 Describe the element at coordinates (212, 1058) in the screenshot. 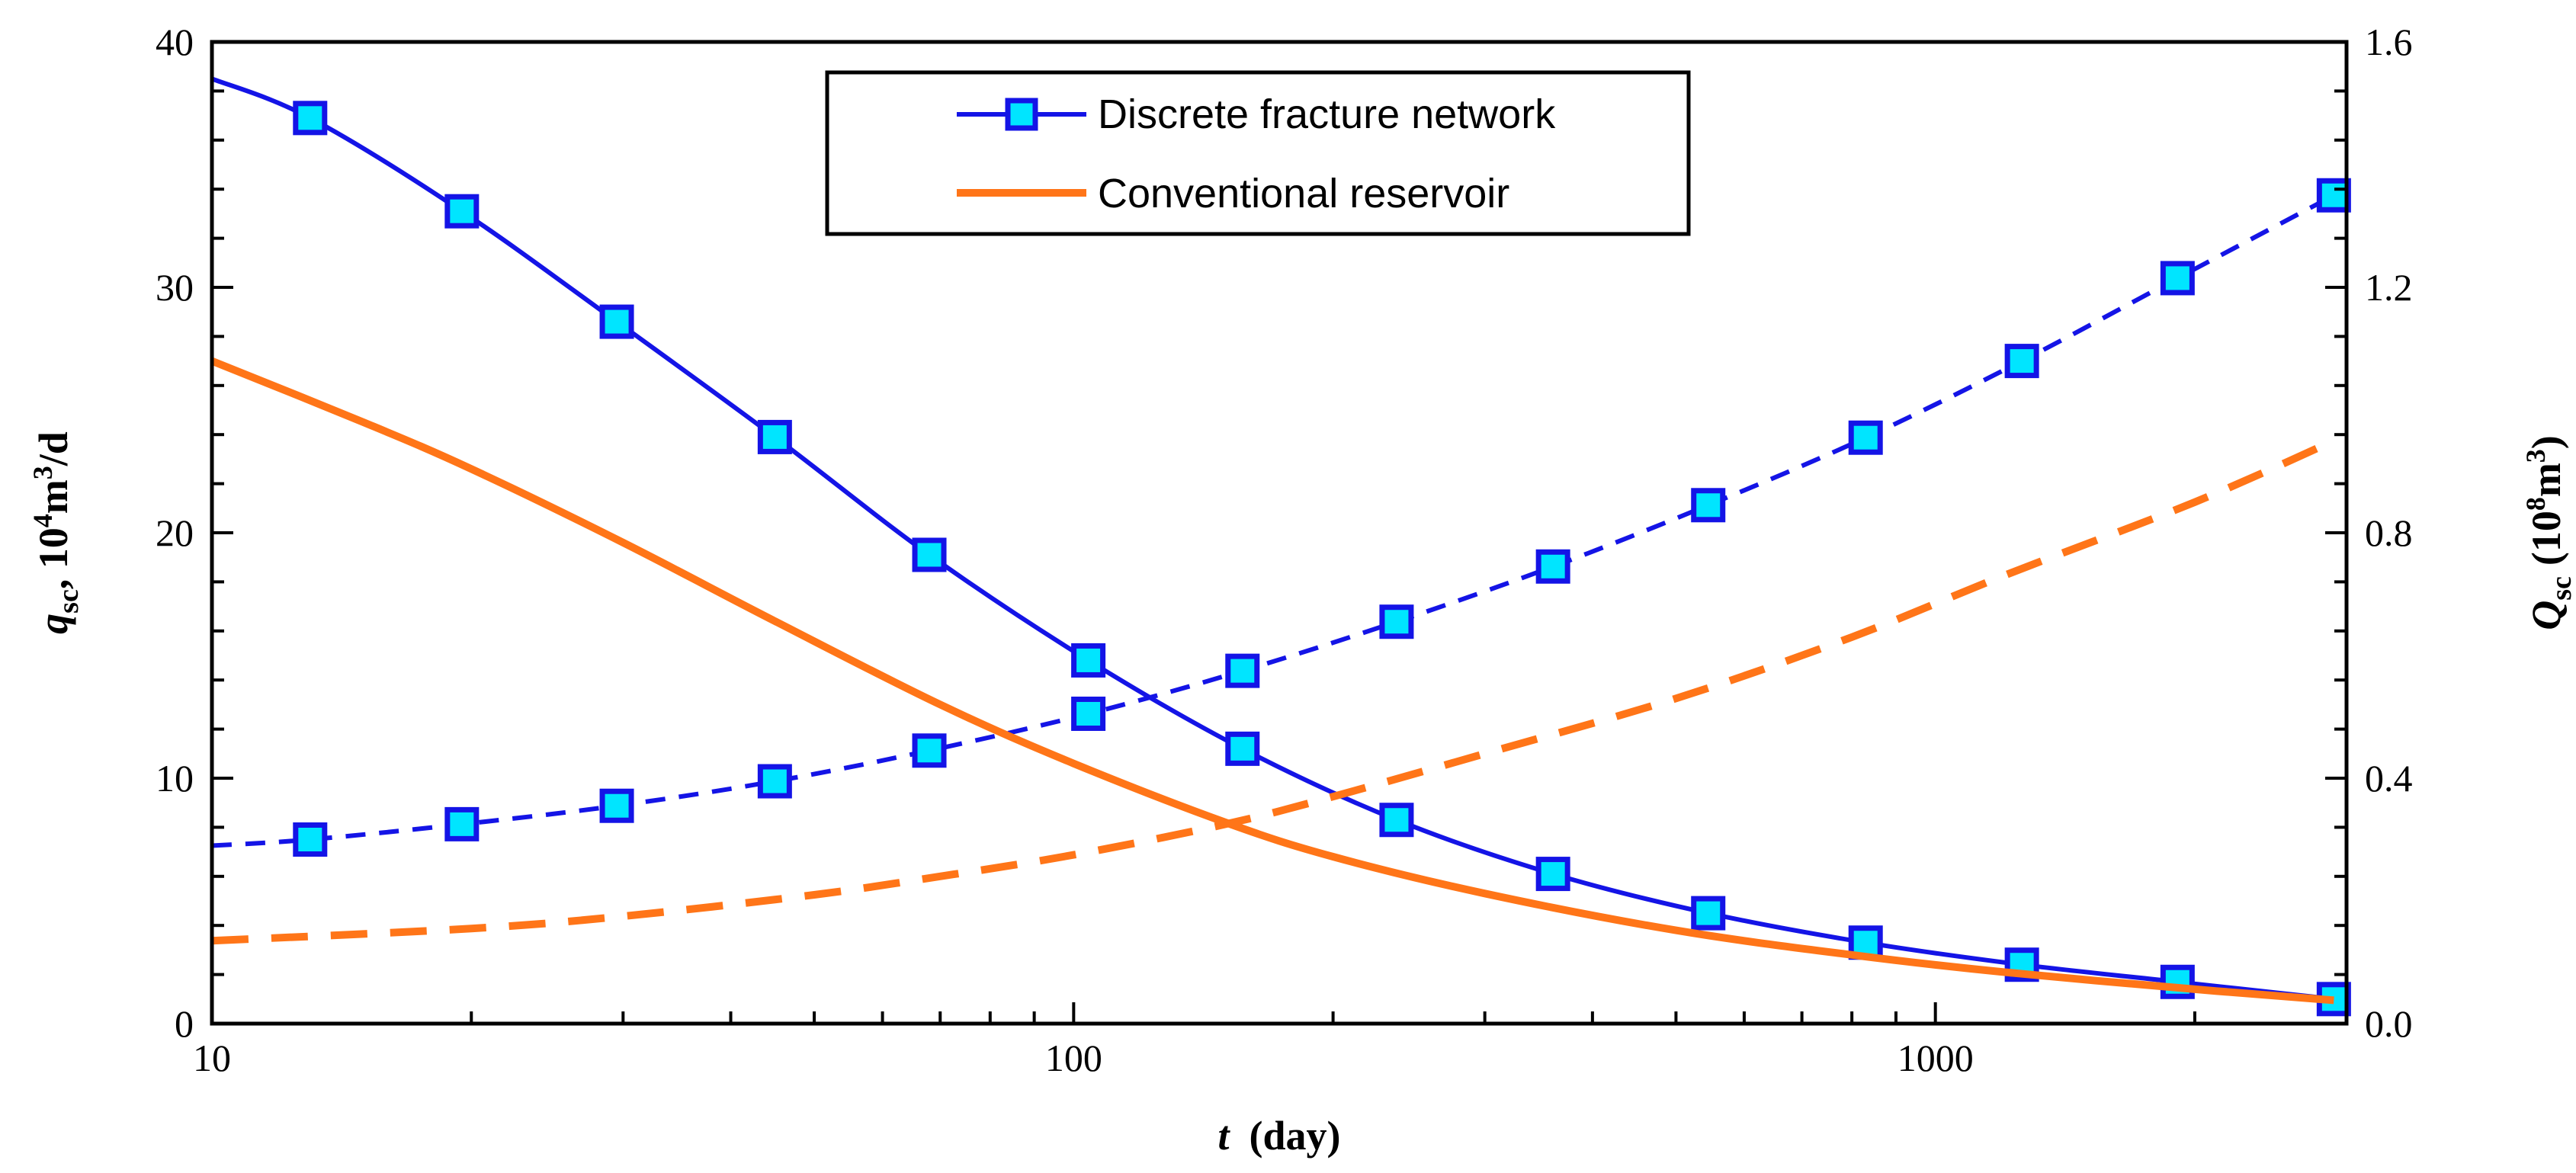

I see `x-tick-label: 10` at that location.